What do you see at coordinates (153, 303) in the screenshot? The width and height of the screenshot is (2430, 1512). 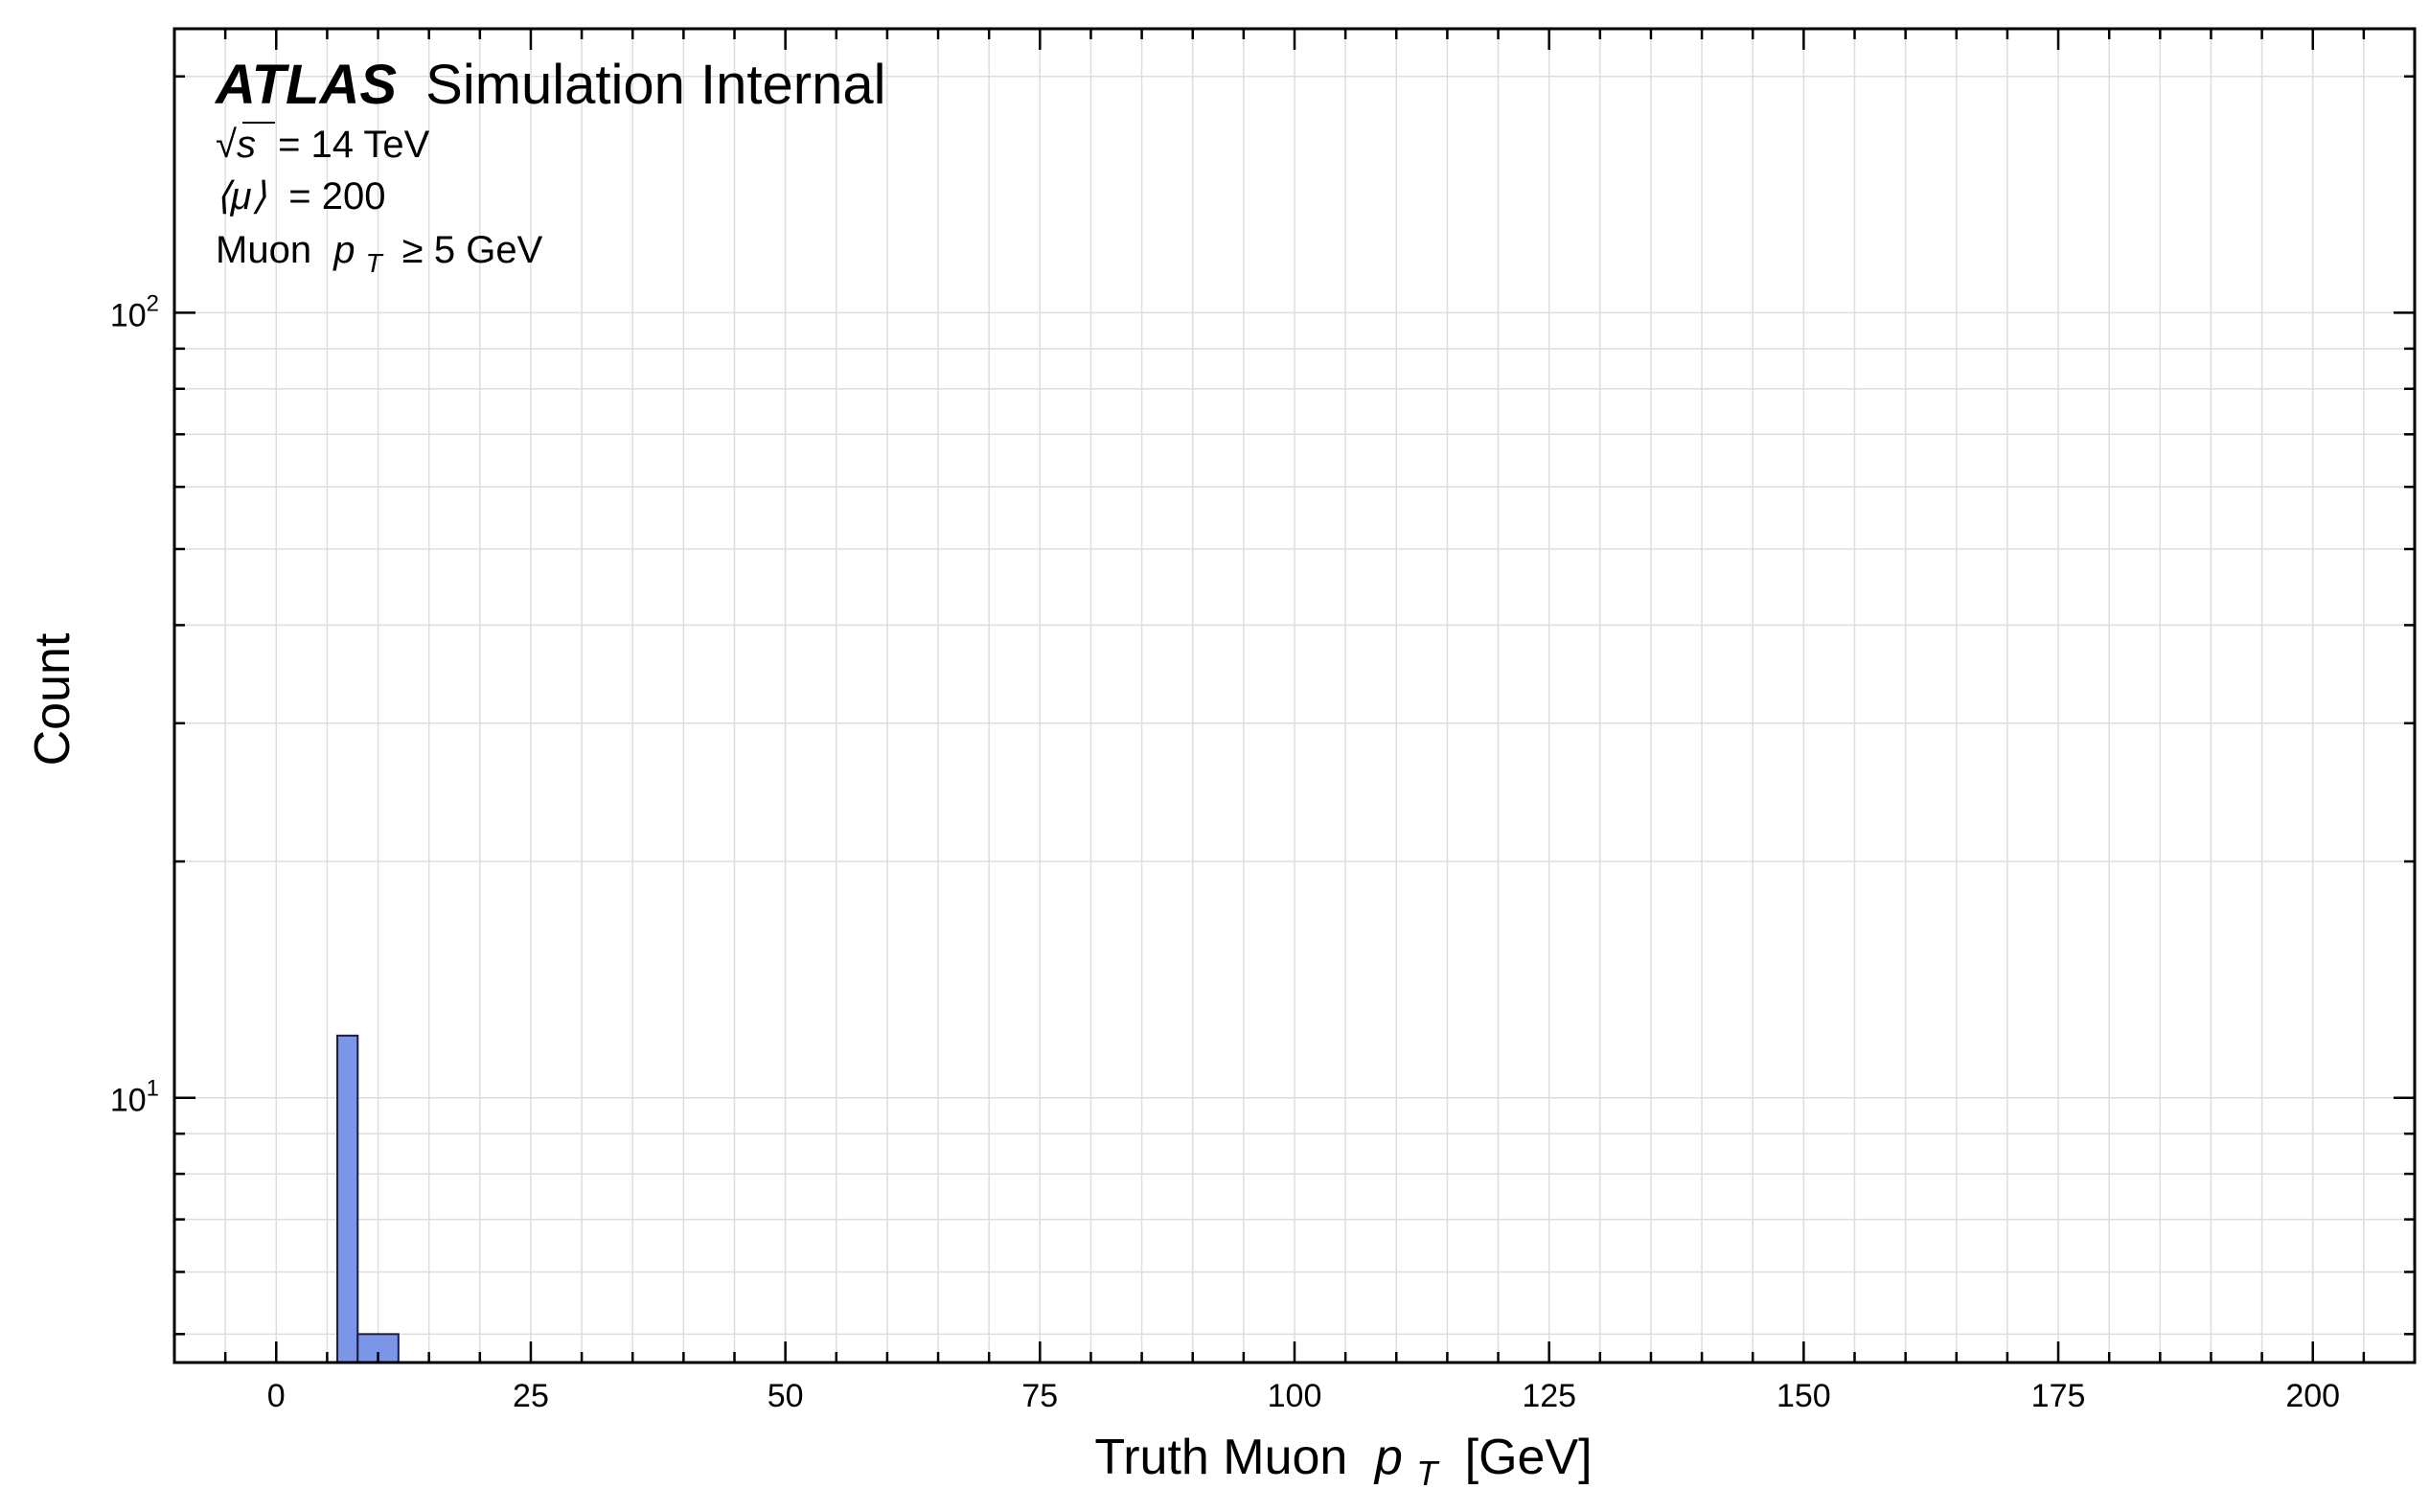 I see `y-tick-label-exponent: 2` at bounding box center [153, 303].